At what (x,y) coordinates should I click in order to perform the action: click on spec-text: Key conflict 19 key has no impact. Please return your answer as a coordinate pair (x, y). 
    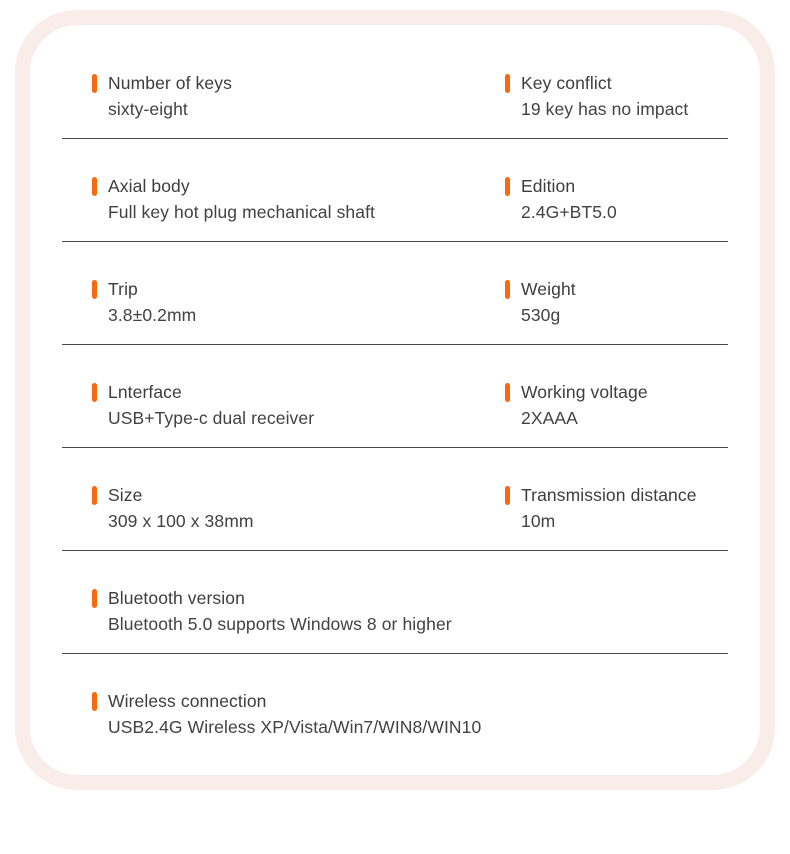
    Looking at the image, I should click on (604, 96).